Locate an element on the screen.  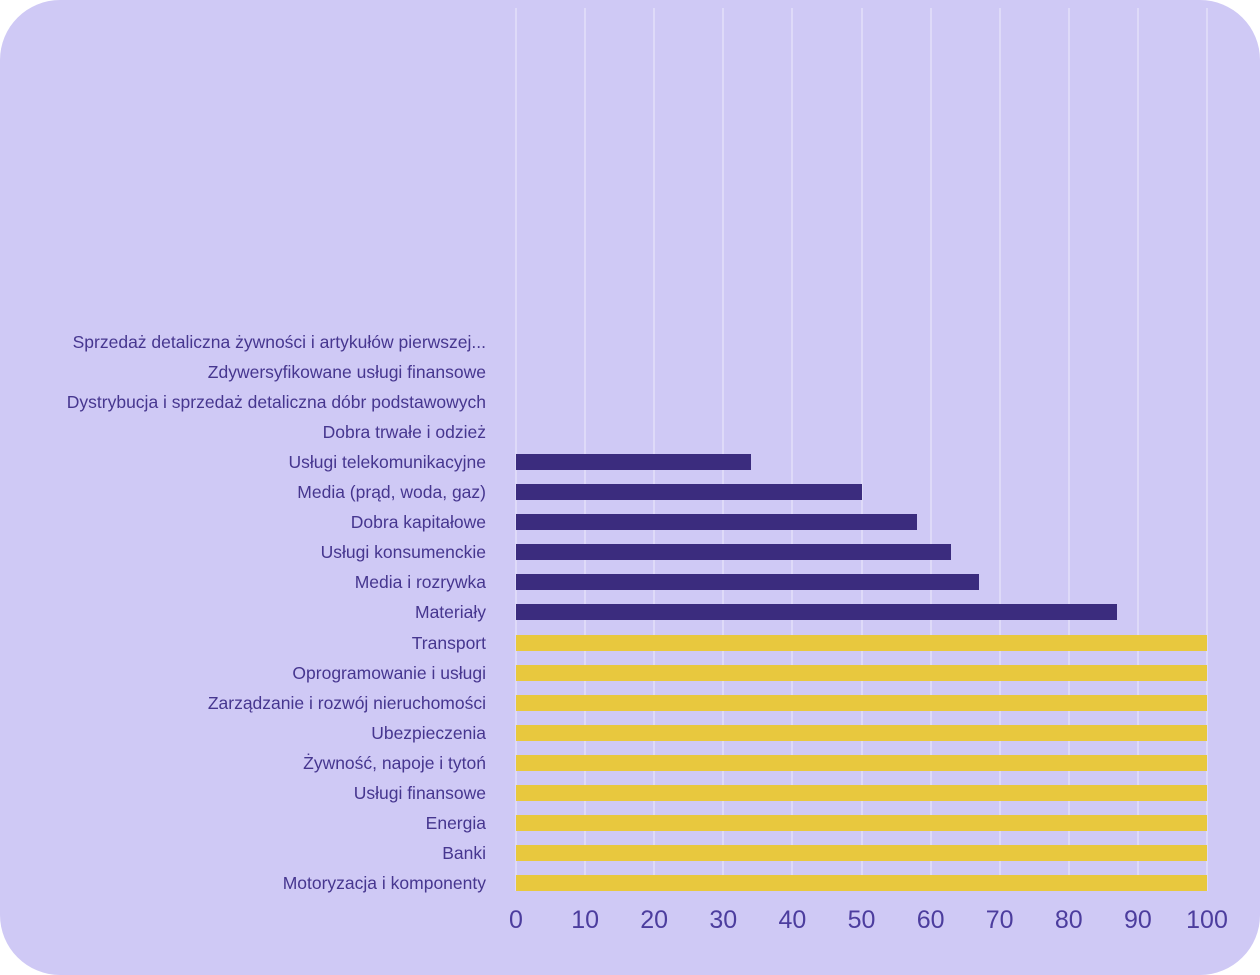
x-tick-label-60: 60 is located at coordinates (930, 920).